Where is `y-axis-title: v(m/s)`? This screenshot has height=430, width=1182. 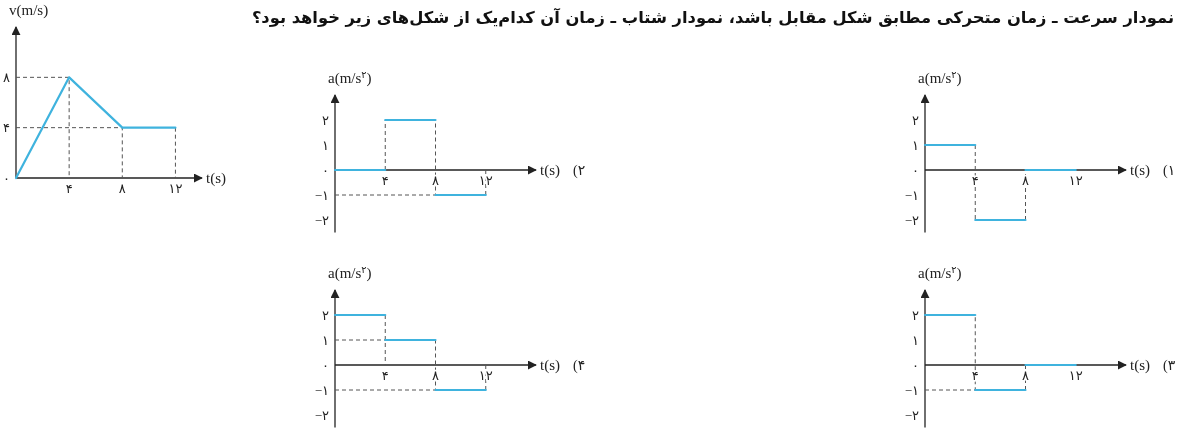 y-axis-title: v(m/s) is located at coordinates (29, 10).